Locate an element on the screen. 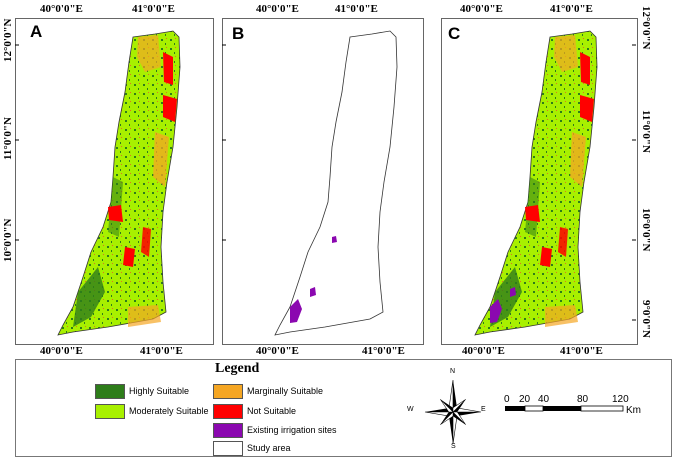 This screenshot has width=685, height=457. lat-label-left-10: 10°0'0"N is located at coordinates (8, 240).